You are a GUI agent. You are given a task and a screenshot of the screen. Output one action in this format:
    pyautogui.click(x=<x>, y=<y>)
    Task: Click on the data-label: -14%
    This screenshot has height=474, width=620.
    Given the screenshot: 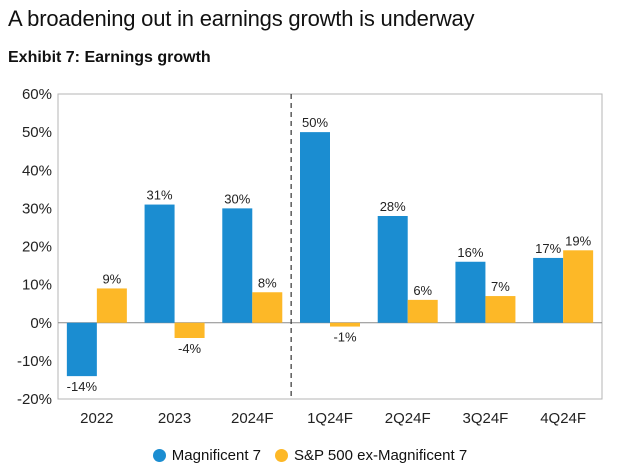 What is the action you would take?
    pyautogui.click(x=82, y=386)
    